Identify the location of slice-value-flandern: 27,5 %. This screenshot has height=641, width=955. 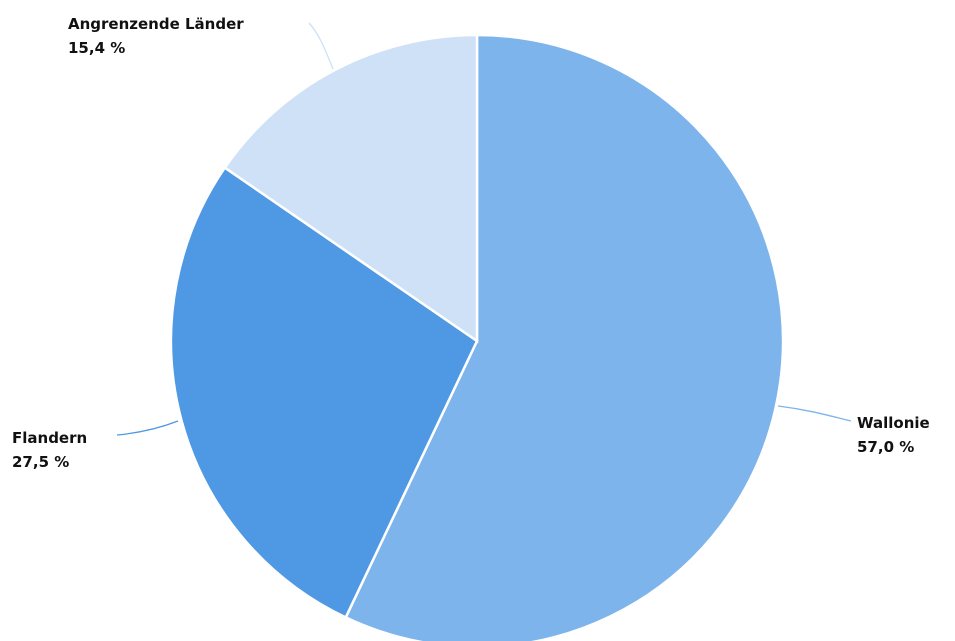
(40, 462).